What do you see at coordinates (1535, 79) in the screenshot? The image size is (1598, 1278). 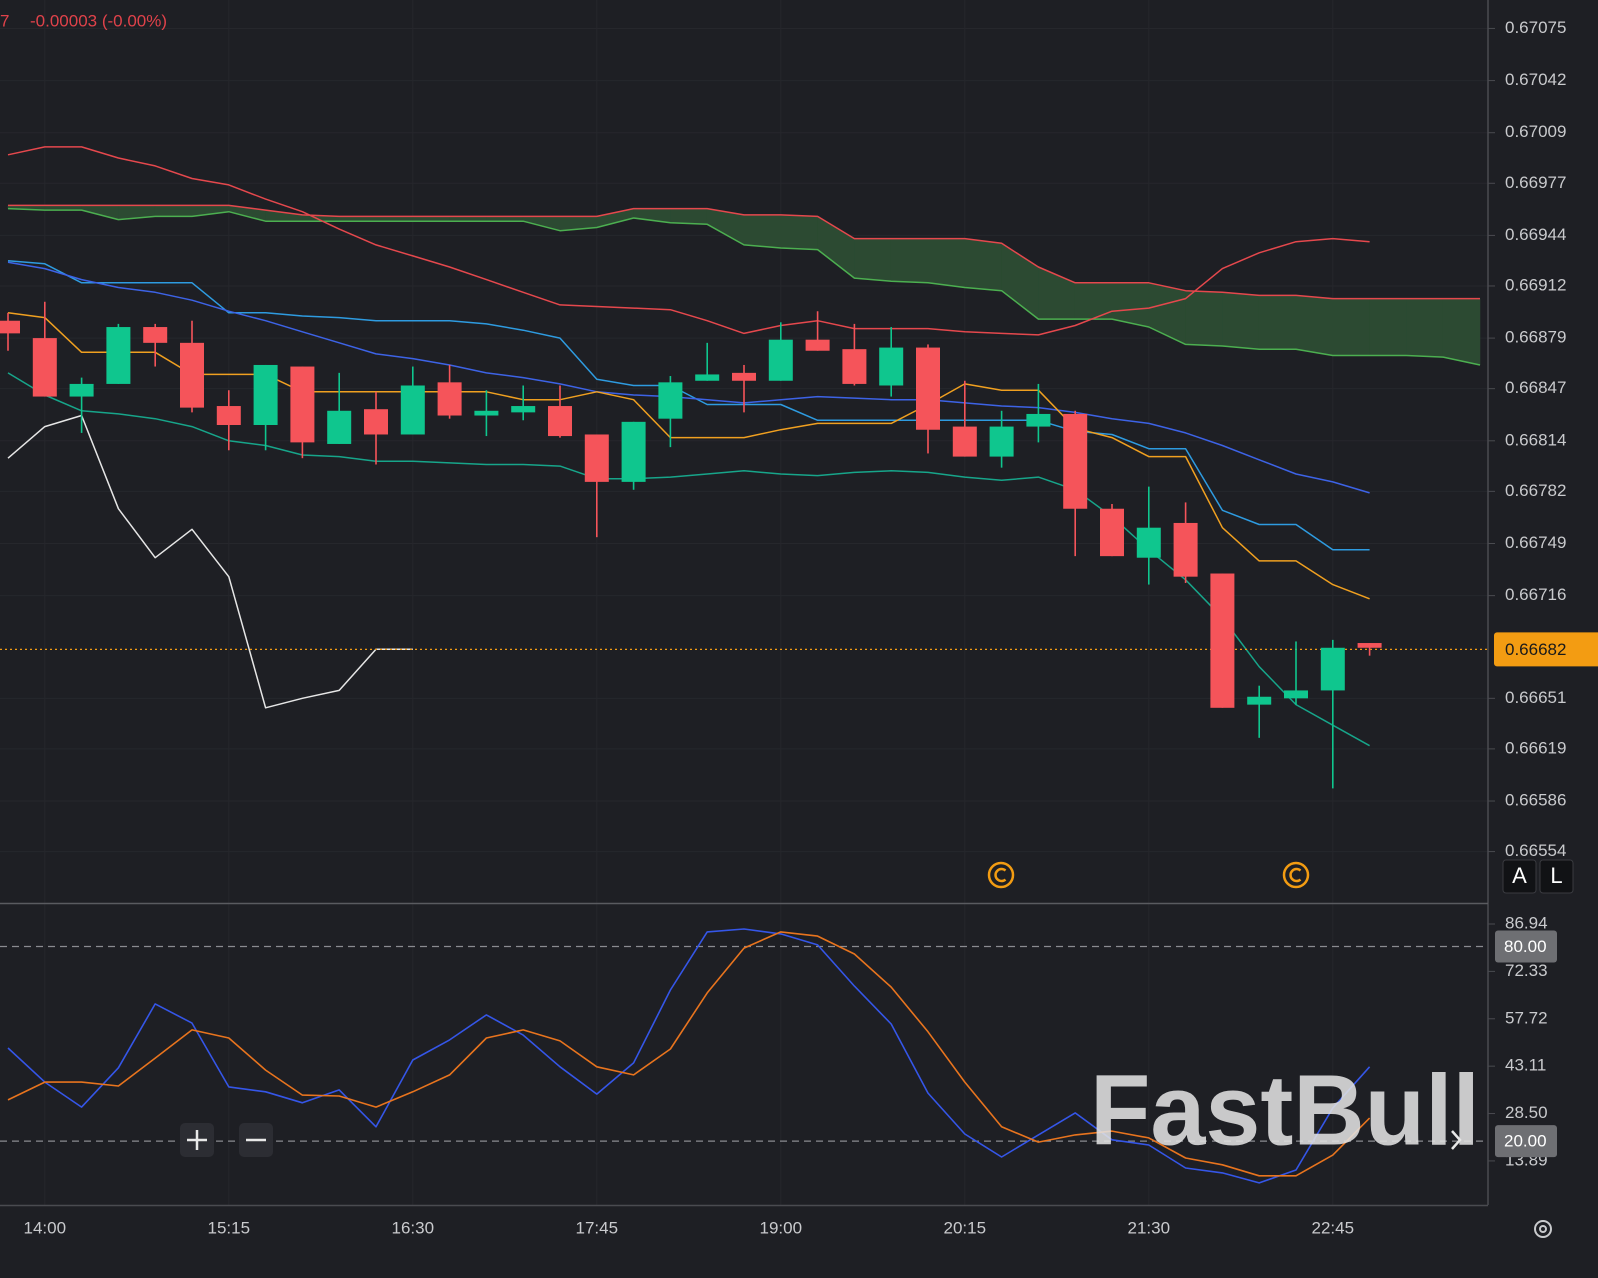 I see `y-tick-label: 0.67042` at bounding box center [1535, 79].